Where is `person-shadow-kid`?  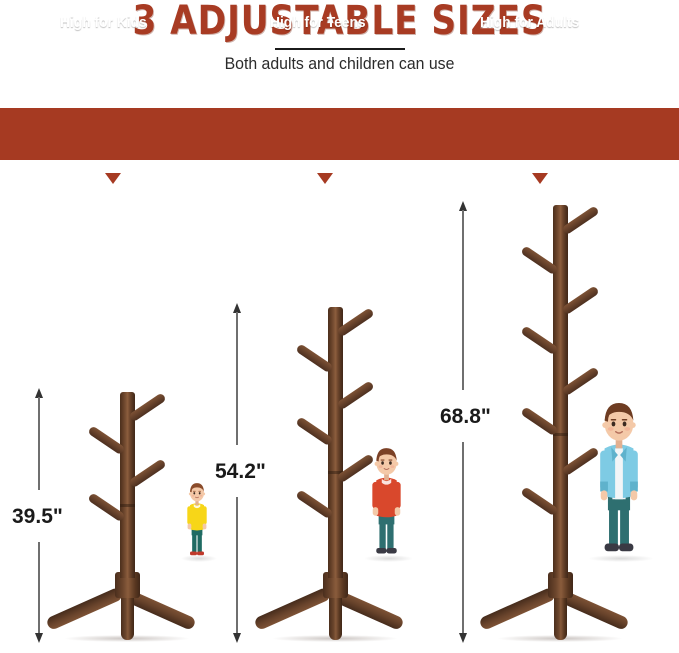 person-shadow-kid is located at coordinates (199, 558).